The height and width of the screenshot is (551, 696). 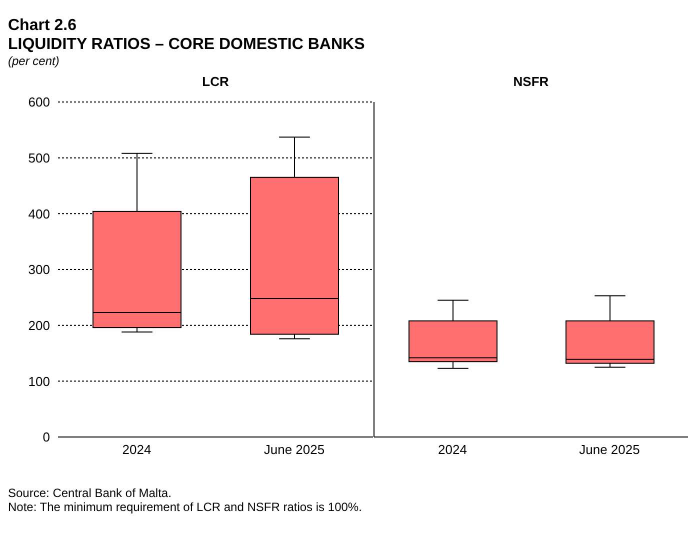 What do you see at coordinates (34, 61) in the screenshot?
I see `y-axis-title: (per cent)` at bounding box center [34, 61].